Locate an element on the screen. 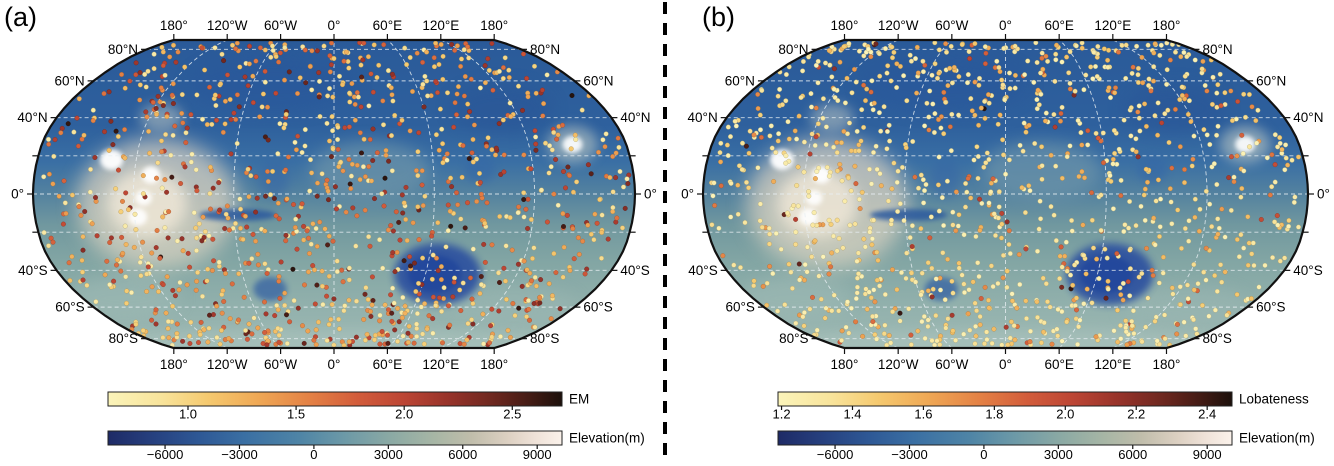 This screenshot has width=1334, height=466. lat-label-right: 0° is located at coordinates (650, 194).